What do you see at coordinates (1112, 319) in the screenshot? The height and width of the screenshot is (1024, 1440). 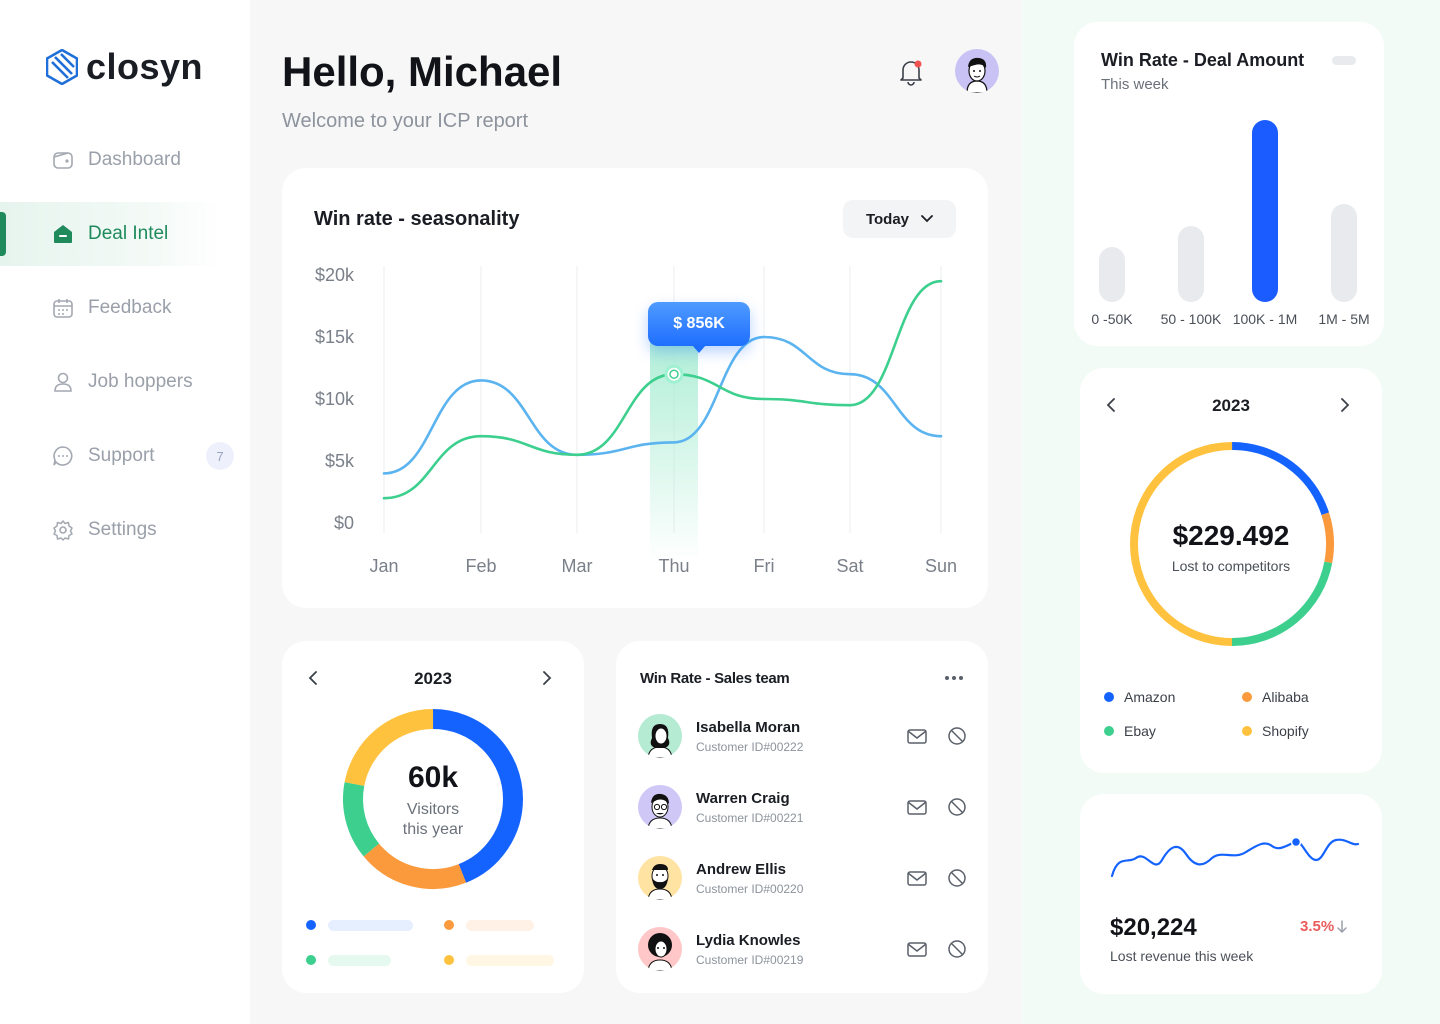 I see `deal-bar-label: 0 -50K` at bounding box center [1112, 319].